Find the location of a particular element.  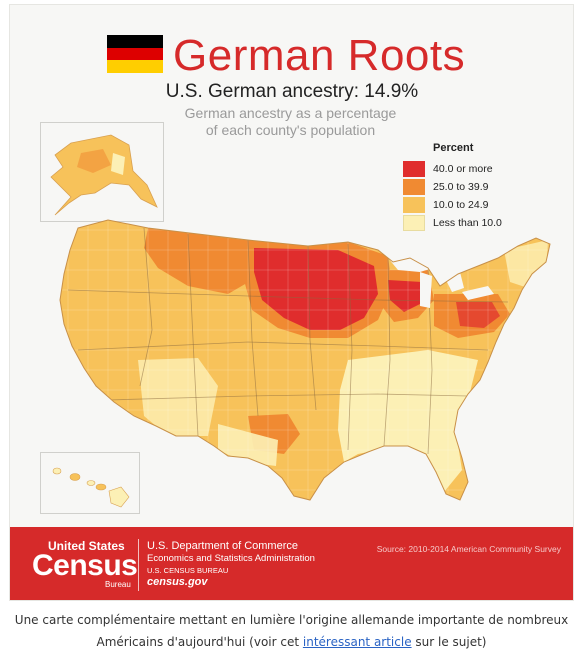

article-link: intéressant article is located at coordinates (357, 642).